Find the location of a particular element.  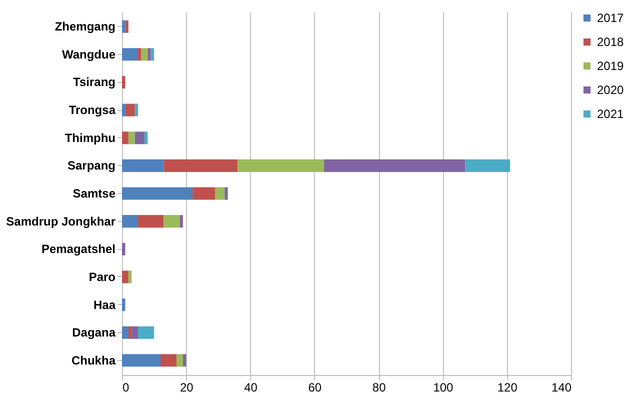

y-tick-label: Samdrup Jongkhar is located at coordinates (61, 221).